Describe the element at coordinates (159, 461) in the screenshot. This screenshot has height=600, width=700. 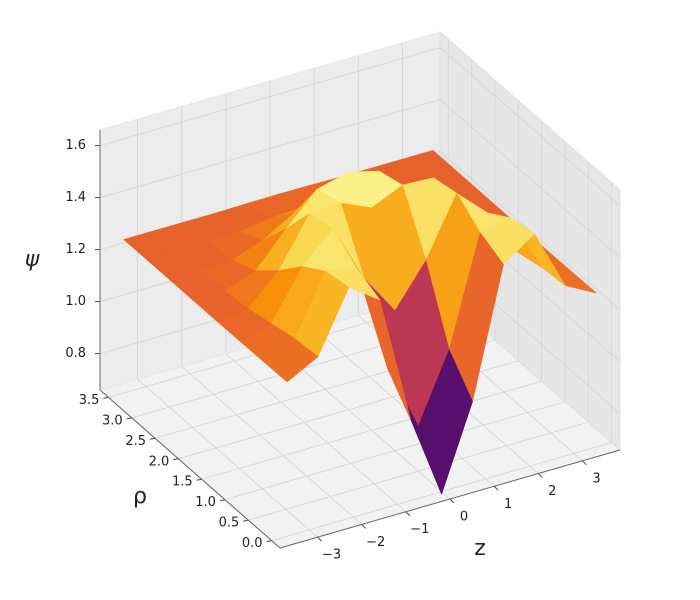
I see `y-tick-label: 2.0` at that location.